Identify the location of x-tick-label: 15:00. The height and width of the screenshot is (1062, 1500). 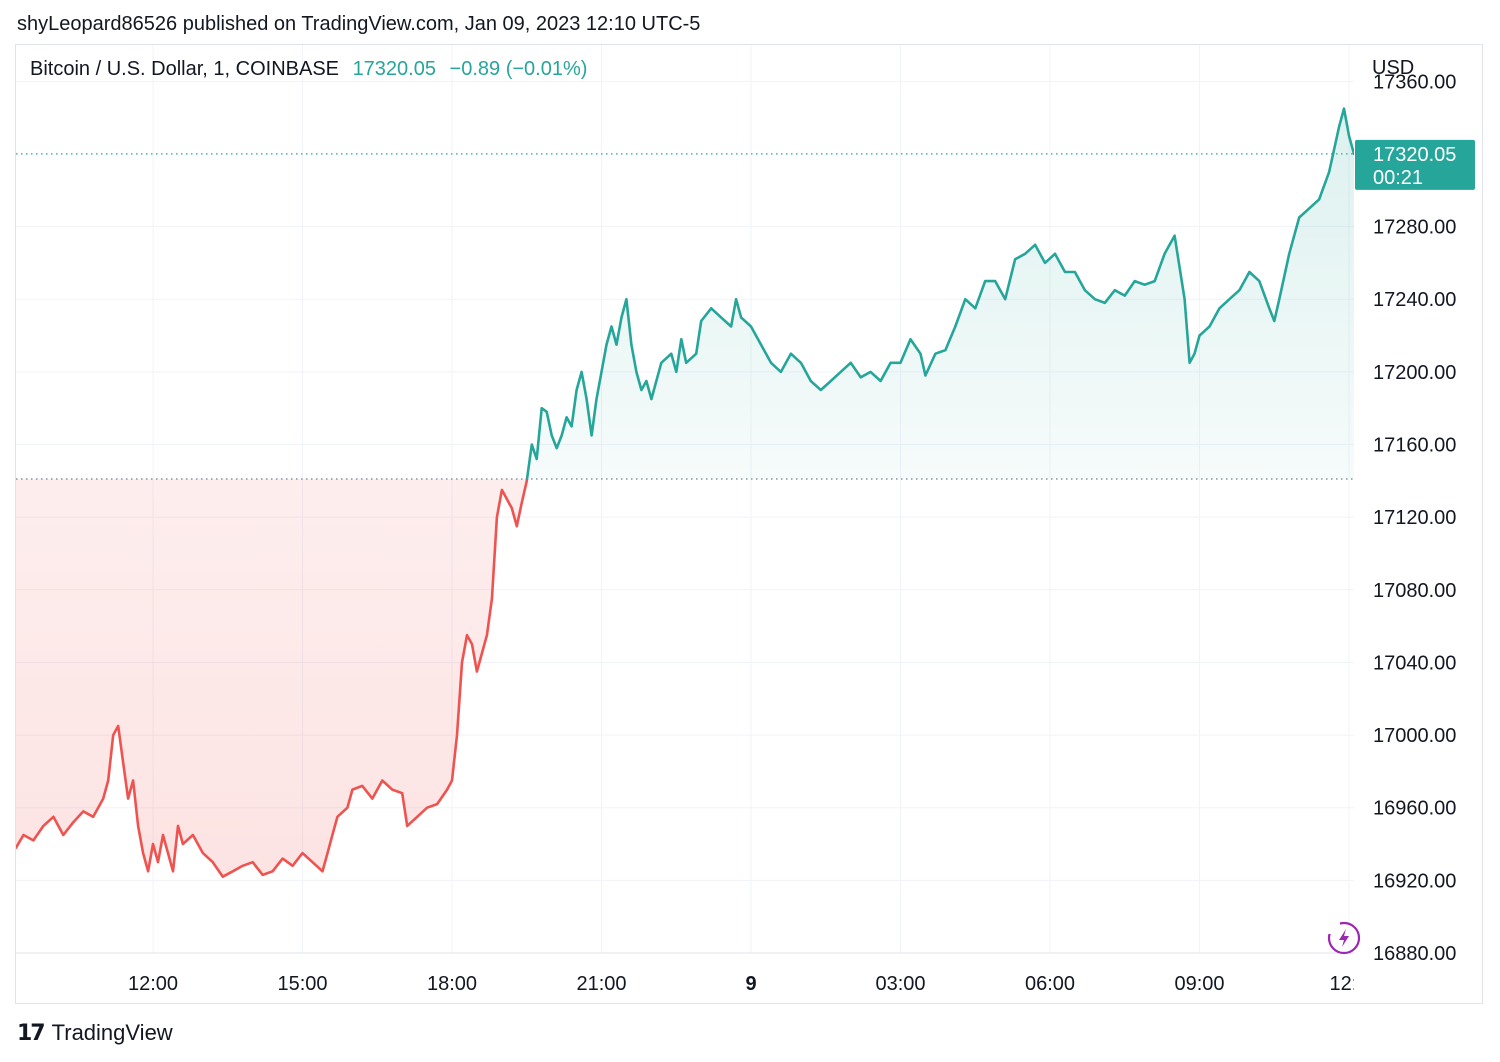
(303, 984).